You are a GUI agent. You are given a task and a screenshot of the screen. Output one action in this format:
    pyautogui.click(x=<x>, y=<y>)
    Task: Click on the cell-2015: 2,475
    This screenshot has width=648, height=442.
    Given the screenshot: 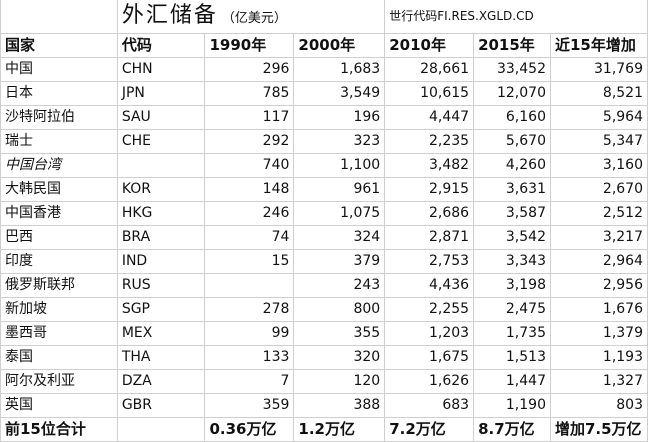 What is the action you would take?
    pyautogui.click(x=512, y=309)
    